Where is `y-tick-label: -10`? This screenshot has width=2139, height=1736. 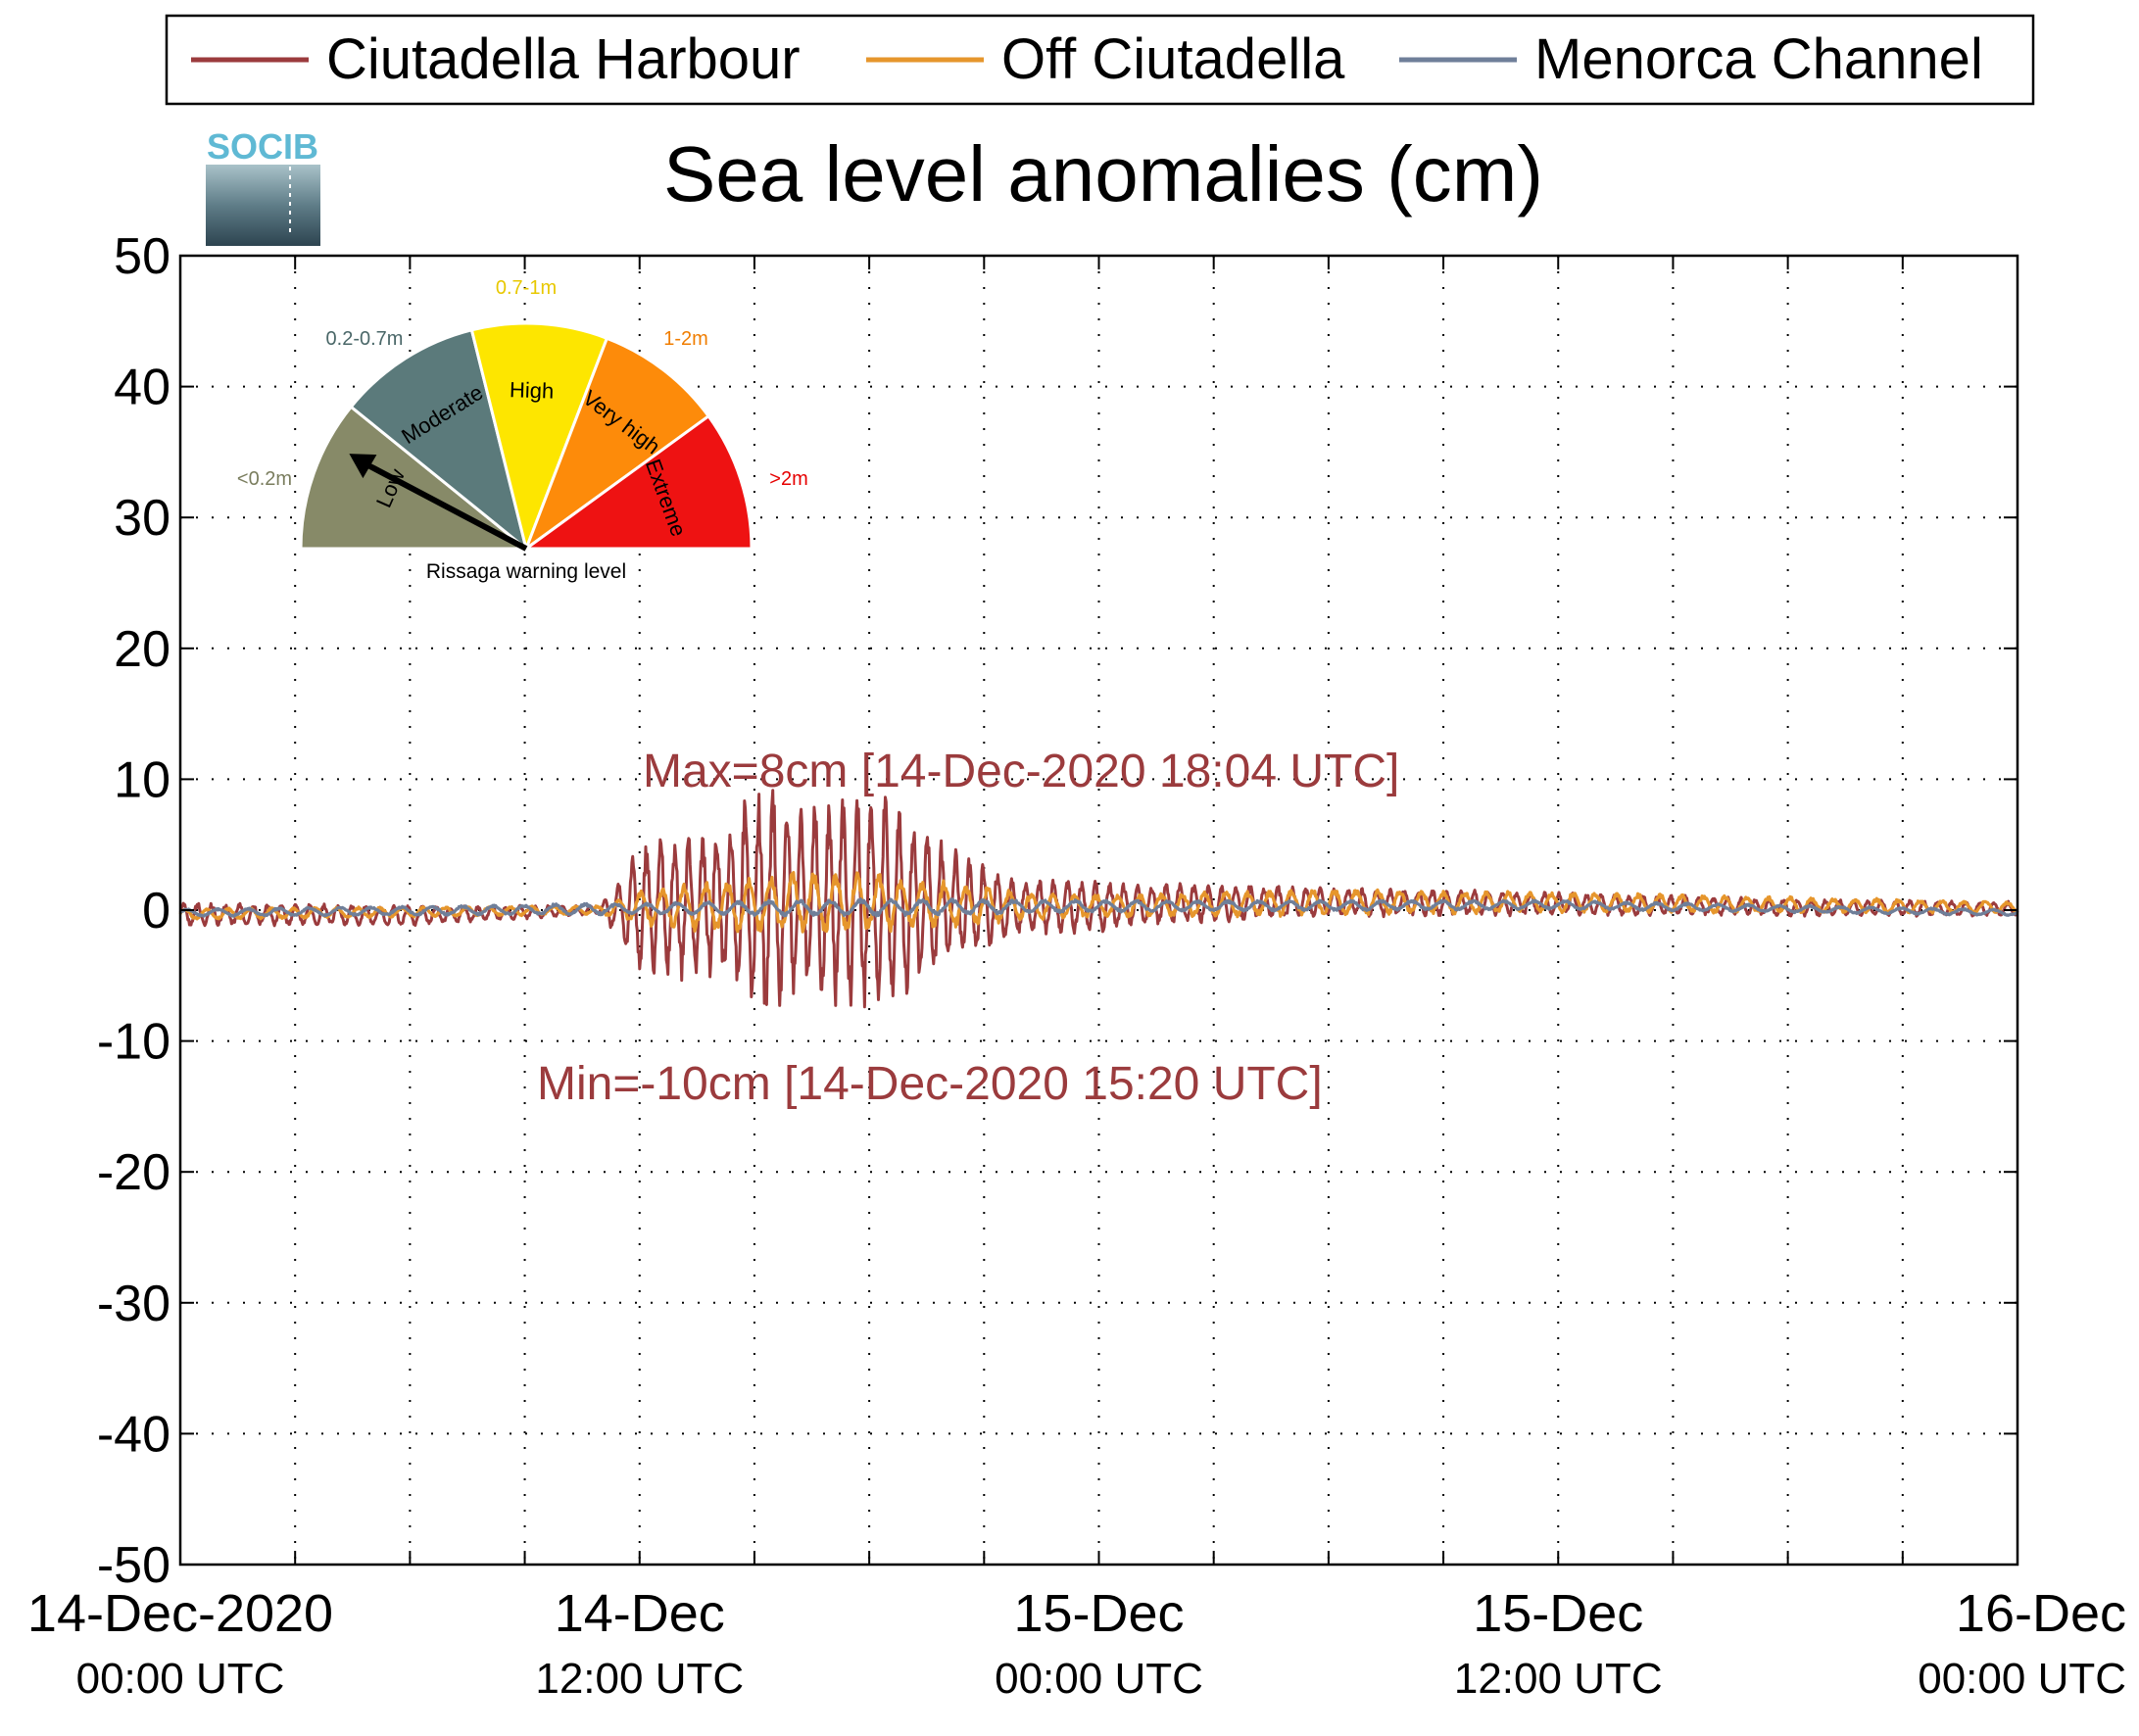 y-tick-label: -10 is located at coordinates (133, 1042).